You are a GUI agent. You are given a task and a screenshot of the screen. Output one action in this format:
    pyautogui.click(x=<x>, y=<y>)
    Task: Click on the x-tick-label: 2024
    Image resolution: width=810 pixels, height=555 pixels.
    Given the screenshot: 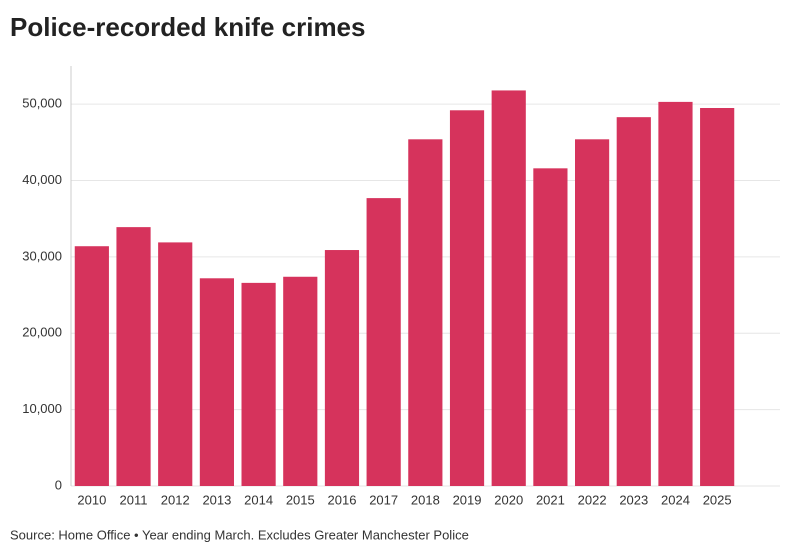 What is the action you would take?
    pyautogui.click(x=675, y=499)
    